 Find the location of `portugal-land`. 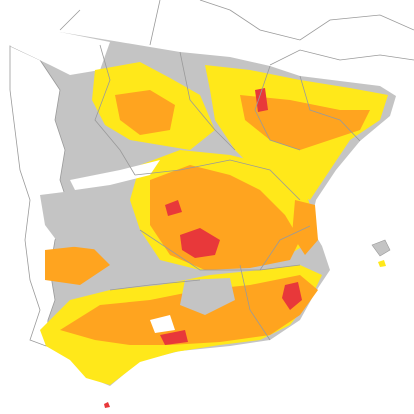

portugal-land is located at coordinates (40, 196).